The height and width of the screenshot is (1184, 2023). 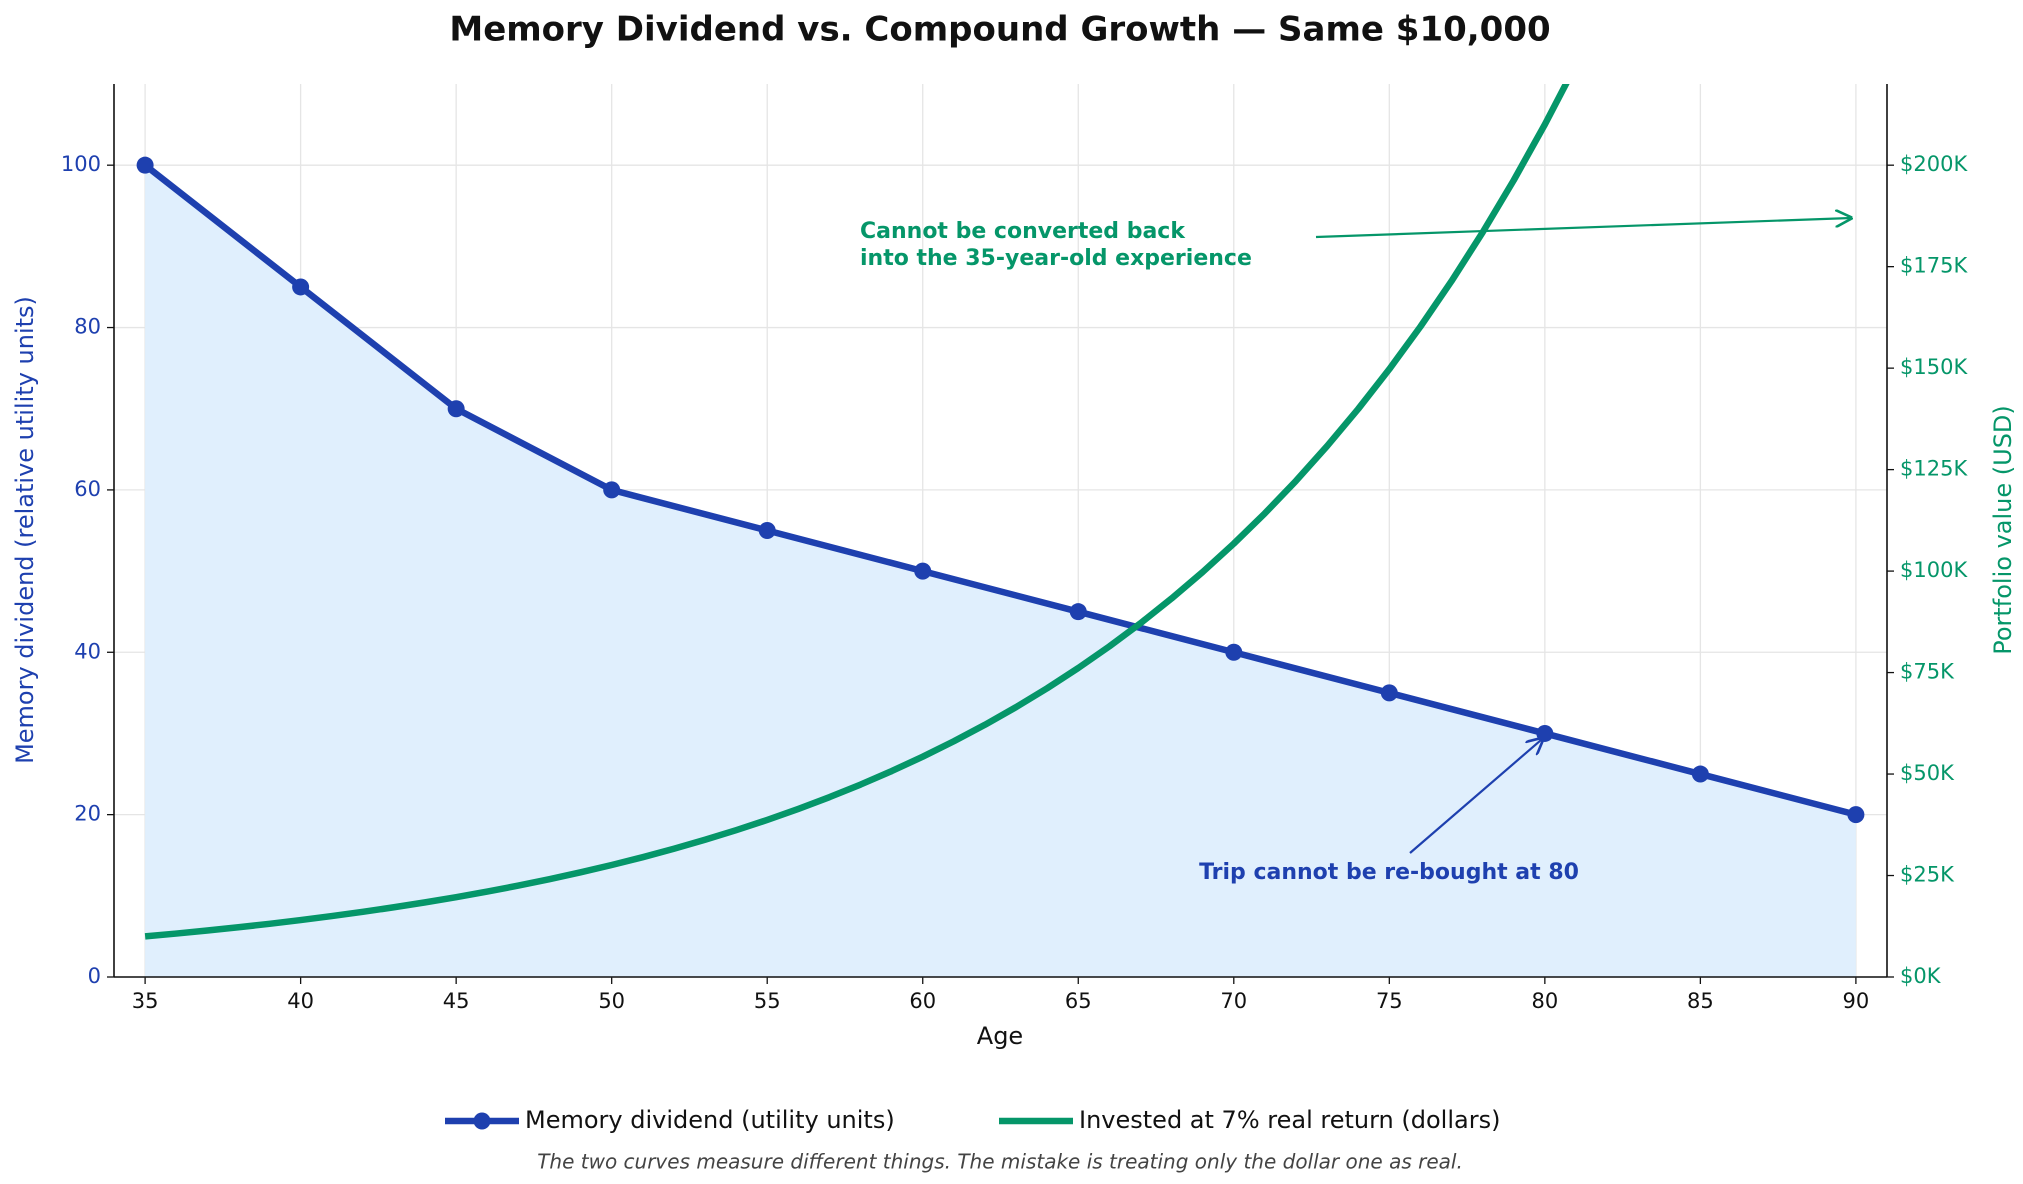 What do you see at coordinates (1934, 469) in the screenshot?
I see `y2-tick-label: $125K` at bounding box center [1934, 469].